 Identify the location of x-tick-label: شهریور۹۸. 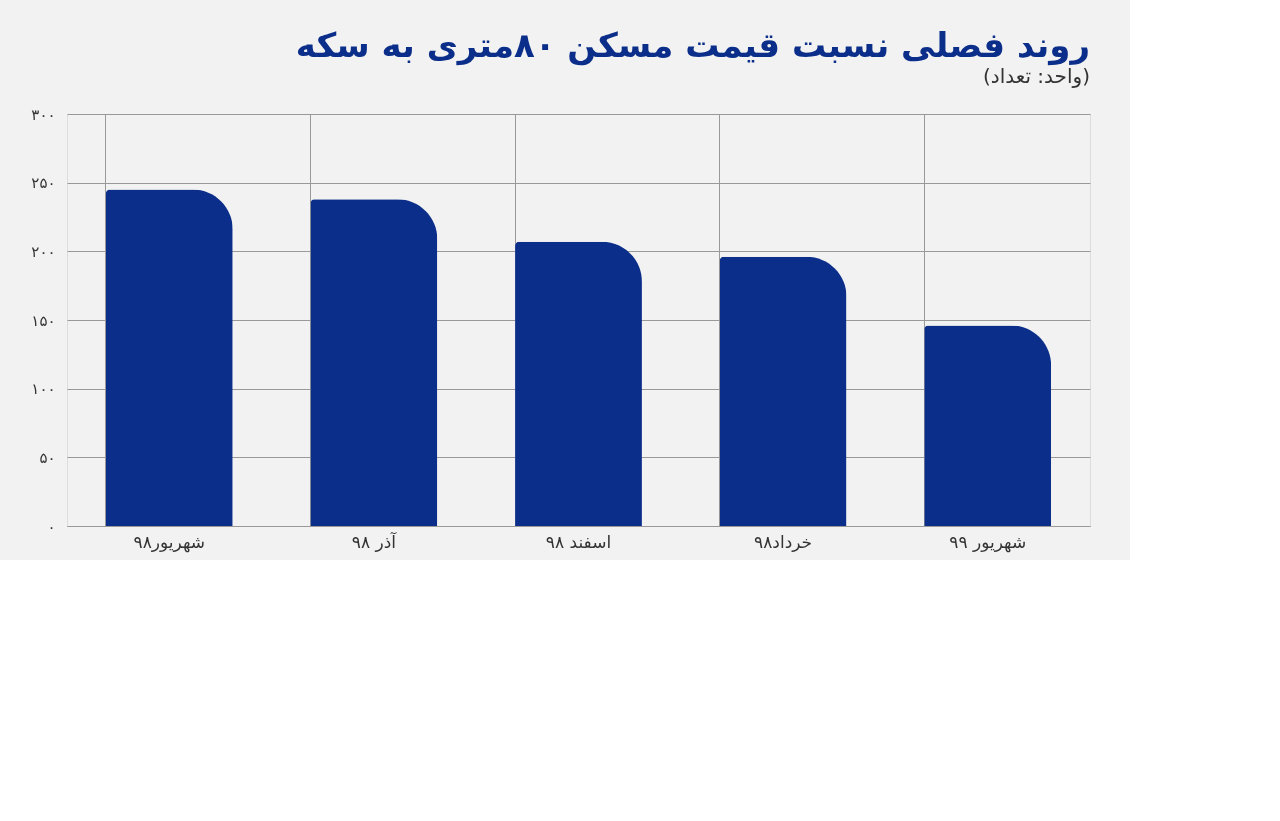
(169, 542).